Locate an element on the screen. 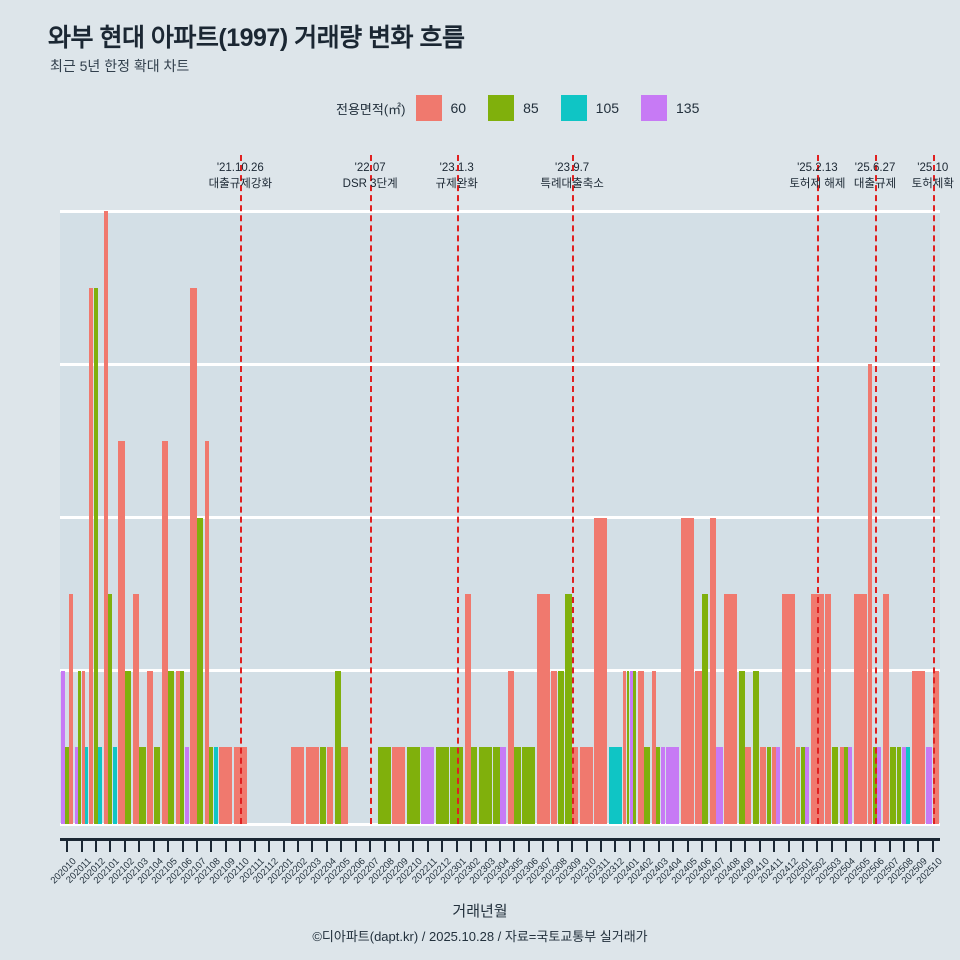 The height and width of the screenshot is (960, 960). legend-item-85: 85 is located at coordinates (522, 108).